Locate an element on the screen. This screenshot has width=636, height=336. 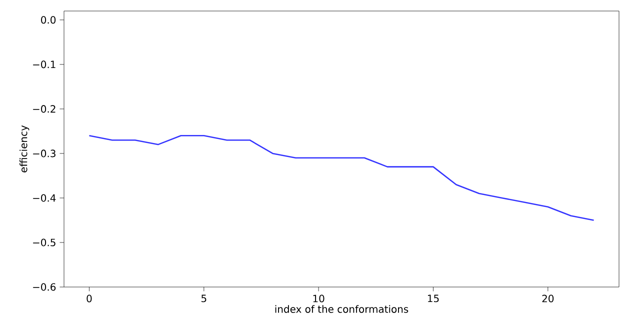
y-tick-label: −0.6 is located at coordinates (44, 287).